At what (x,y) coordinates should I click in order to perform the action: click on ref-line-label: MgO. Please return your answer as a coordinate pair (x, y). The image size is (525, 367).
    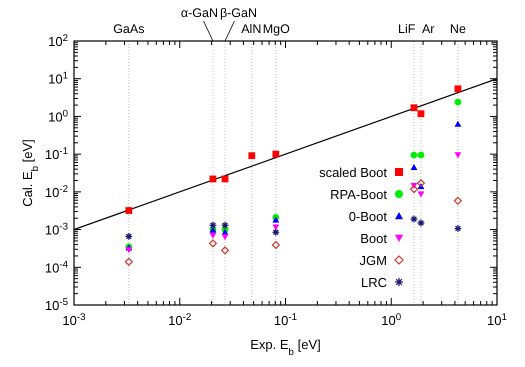
    Looking at the image, I should click on (276, 29).